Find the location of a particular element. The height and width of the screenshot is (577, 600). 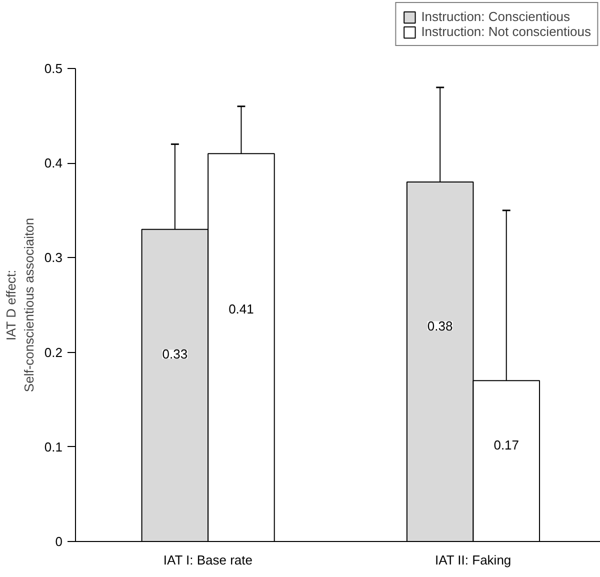

x-tick-label: IAT II: Faking is located at coordinates (473, 560).